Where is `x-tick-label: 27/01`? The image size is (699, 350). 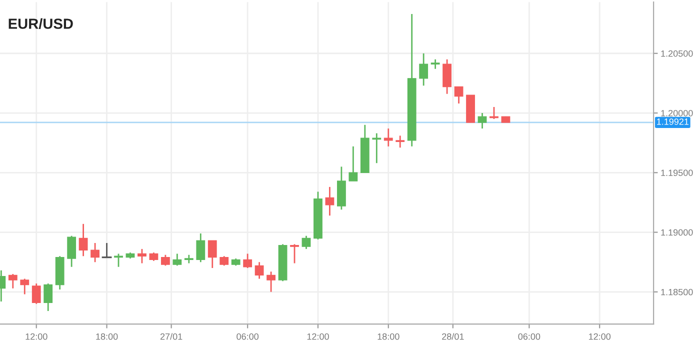 x-tick-label: 27/01 is located at coordinates (171, 336).